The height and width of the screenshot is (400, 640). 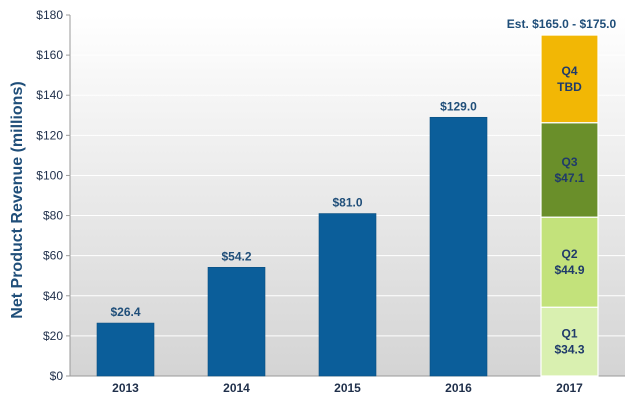 What do you see at coordinates (236, 321) in the screenshot?
I see `bar-2014` at bounding box center [236, 321].